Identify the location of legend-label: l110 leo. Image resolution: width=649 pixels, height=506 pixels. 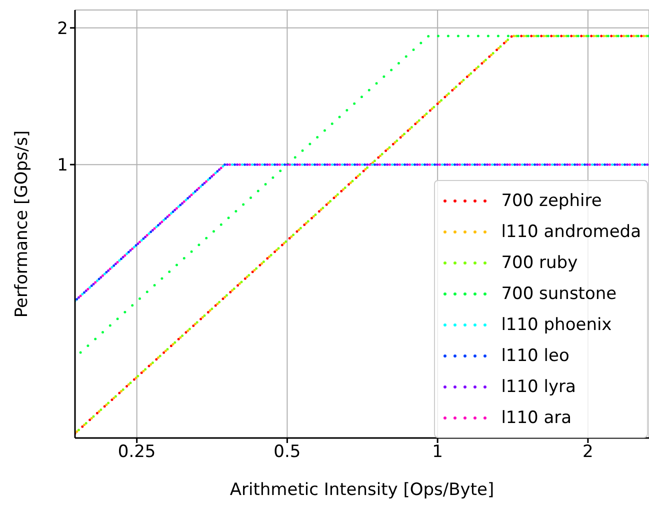
(535, 356).